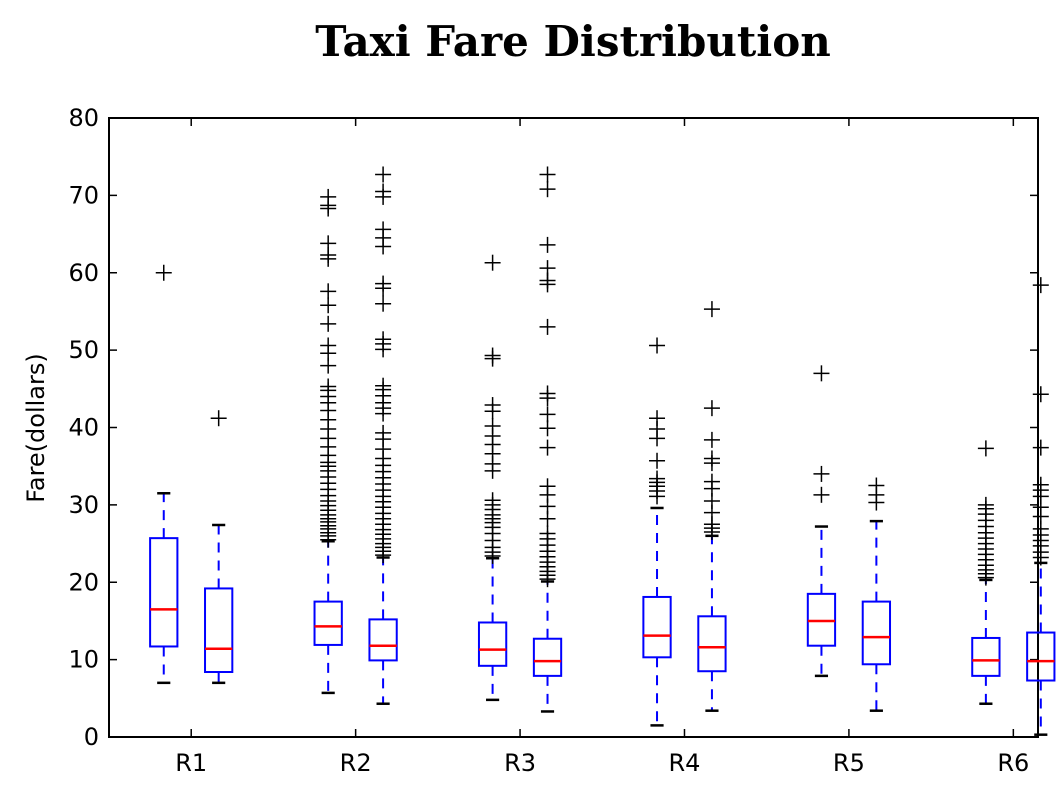 This screenshot has width=1058, height=796. Describe the element at coordinates (91, 737) in the screenshot. I see `y-tick-label: 0` at that location.